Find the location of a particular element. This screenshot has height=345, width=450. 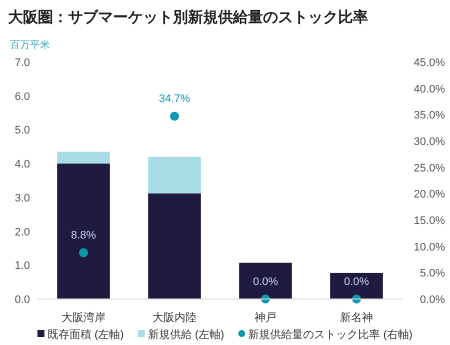

legend-label: 新規供給 (左軸) is located at coordinates (186, 334).